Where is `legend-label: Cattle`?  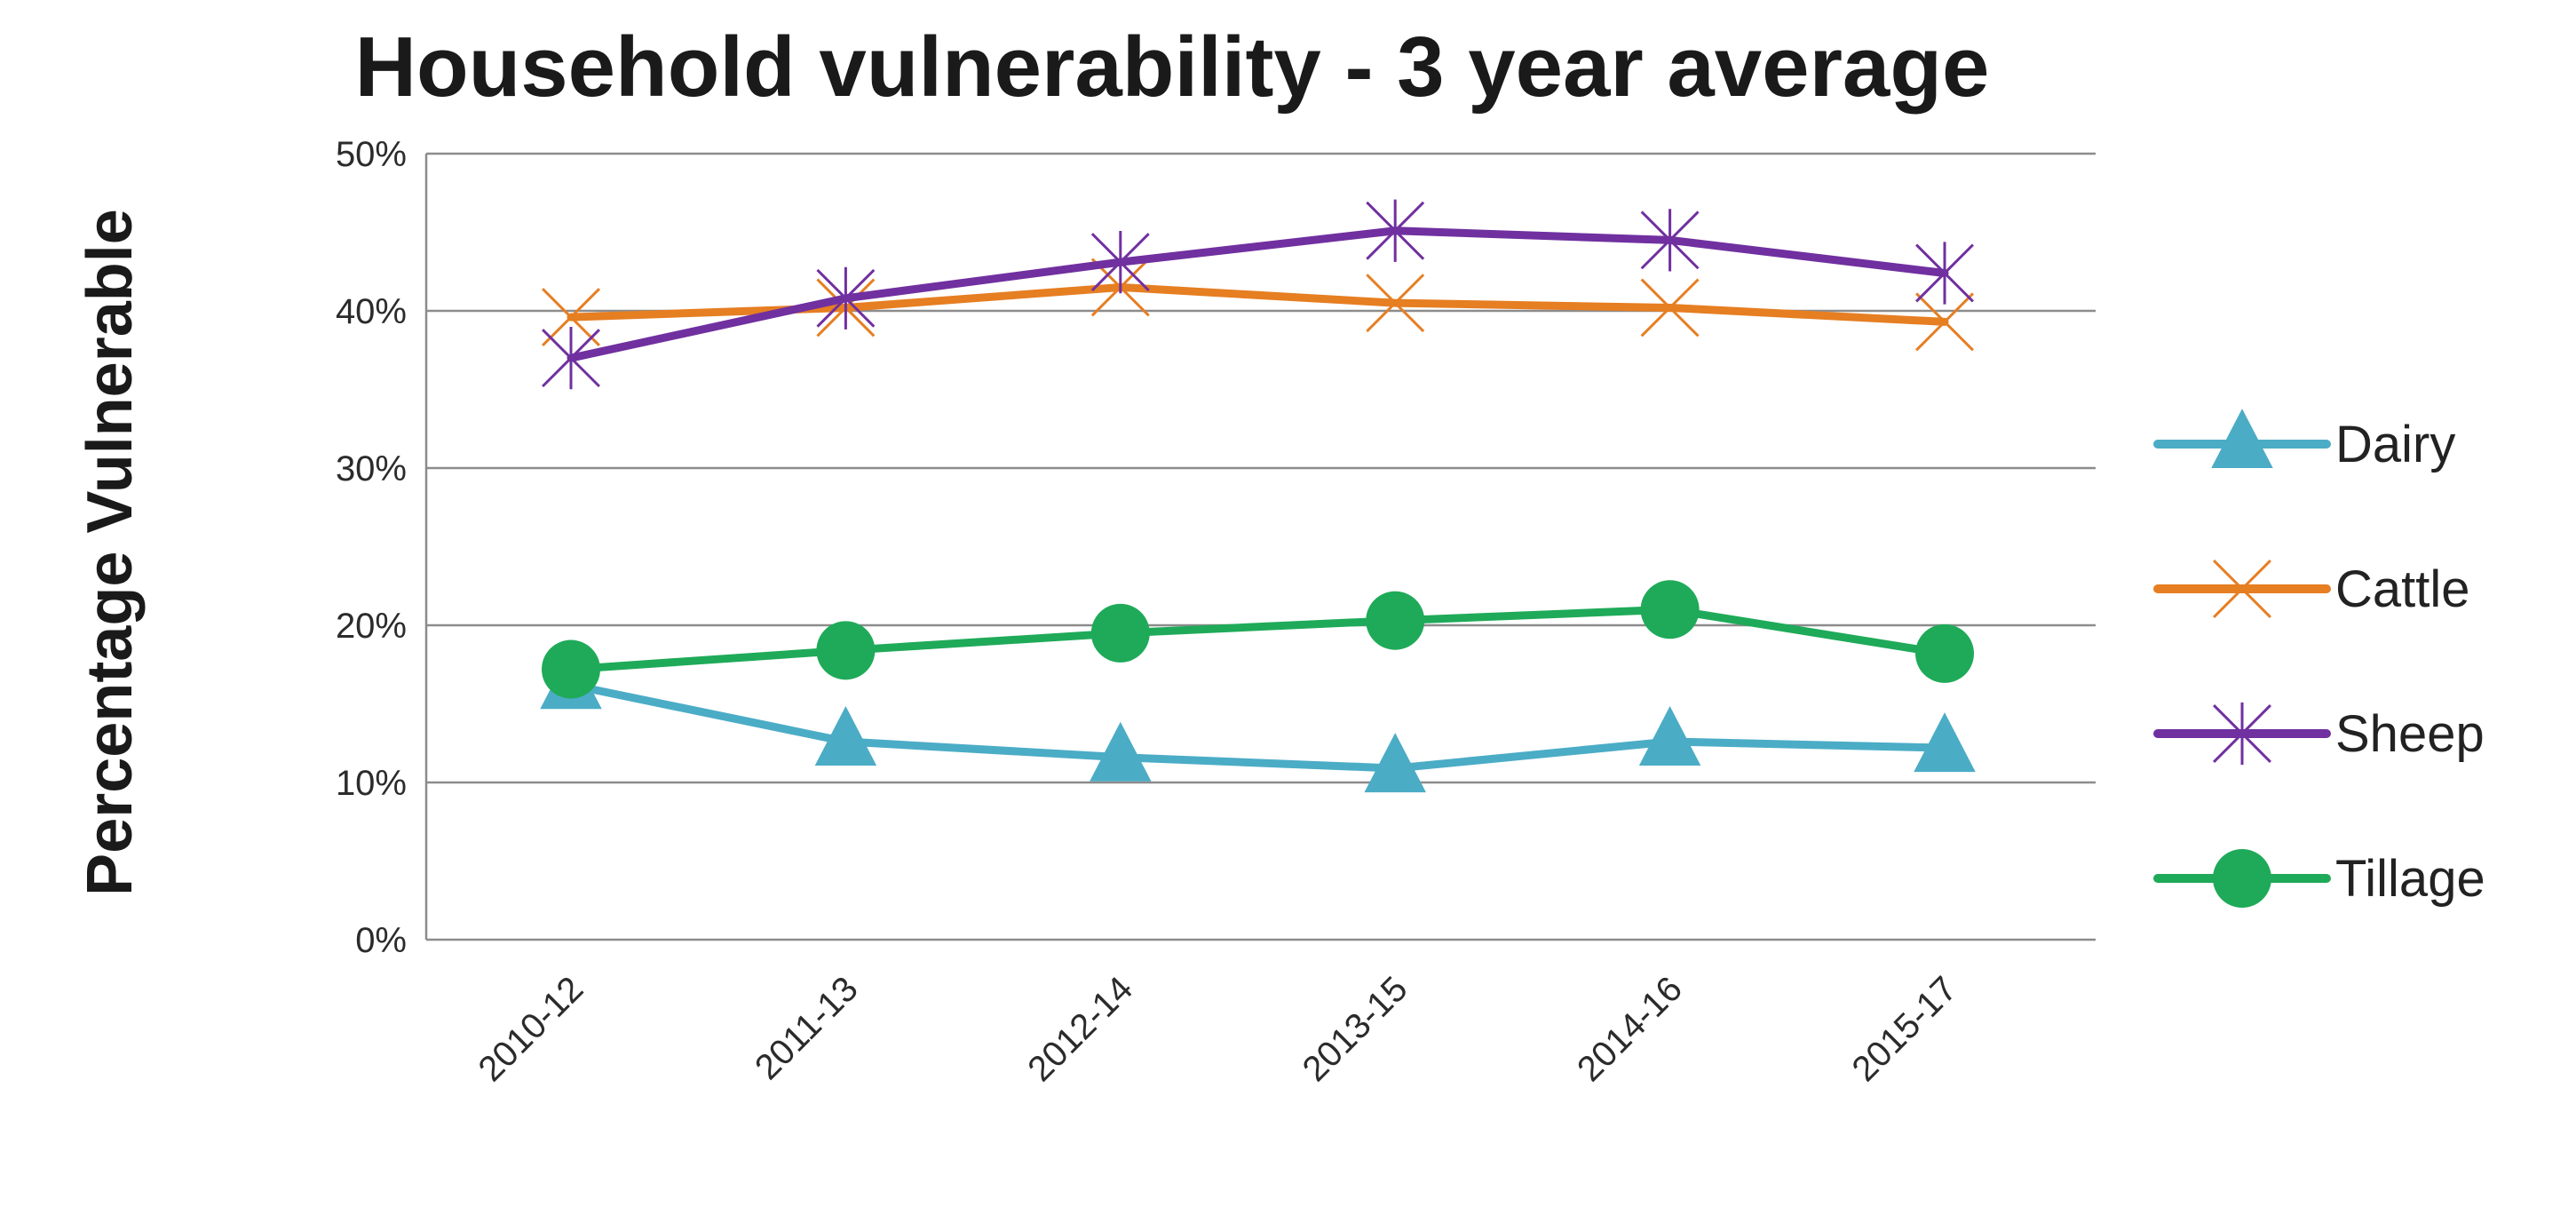
legend-label: Cattle is located at coordinates (2403, 589).